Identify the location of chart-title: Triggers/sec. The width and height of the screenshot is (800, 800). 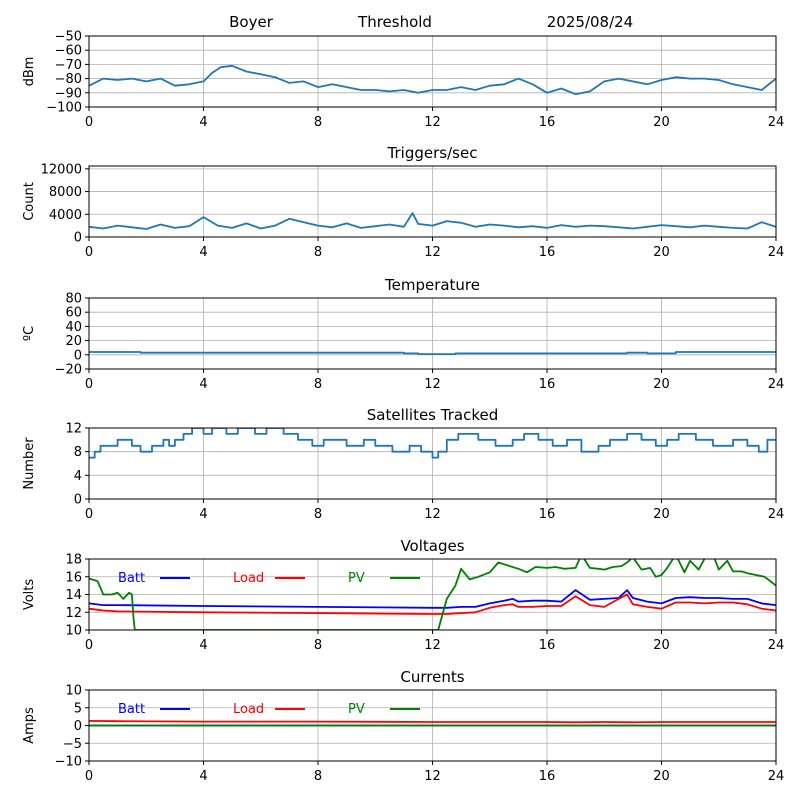
(432, 153).